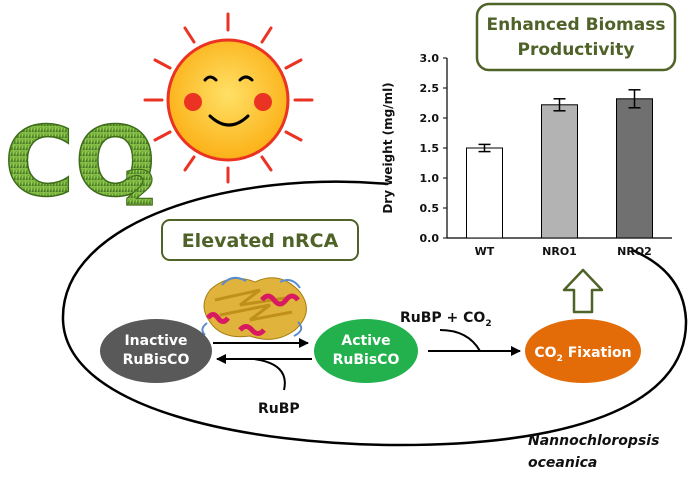  What do you see at coordinates (559, 171) in the screenshot?
I see `bar-nro1` at bounding box center [559, 171].